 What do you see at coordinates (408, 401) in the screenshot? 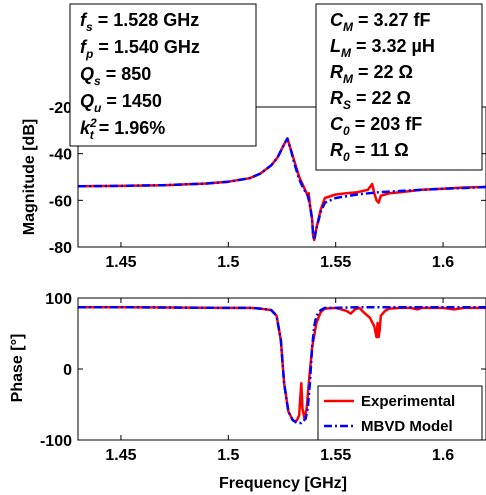
I see `legend-label-experimental: Experimental` at bounding box center [408, 401].